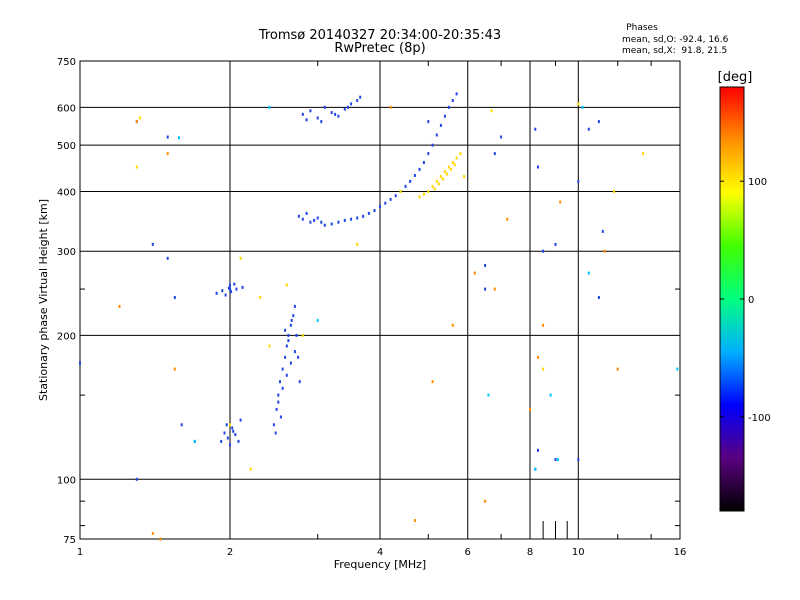  Describe the element at coordinates (735, 77) in the screenshot. I see `colorbar-label: [deg]` at that location.